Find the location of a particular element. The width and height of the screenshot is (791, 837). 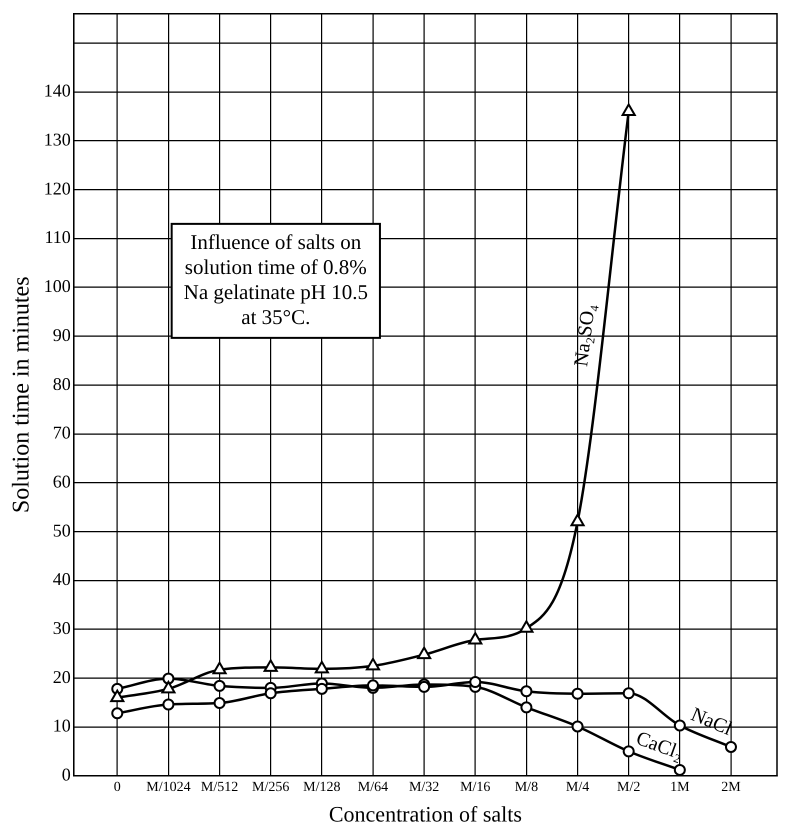

x-tick-label: M/8 is located at coordinates (526, 787).